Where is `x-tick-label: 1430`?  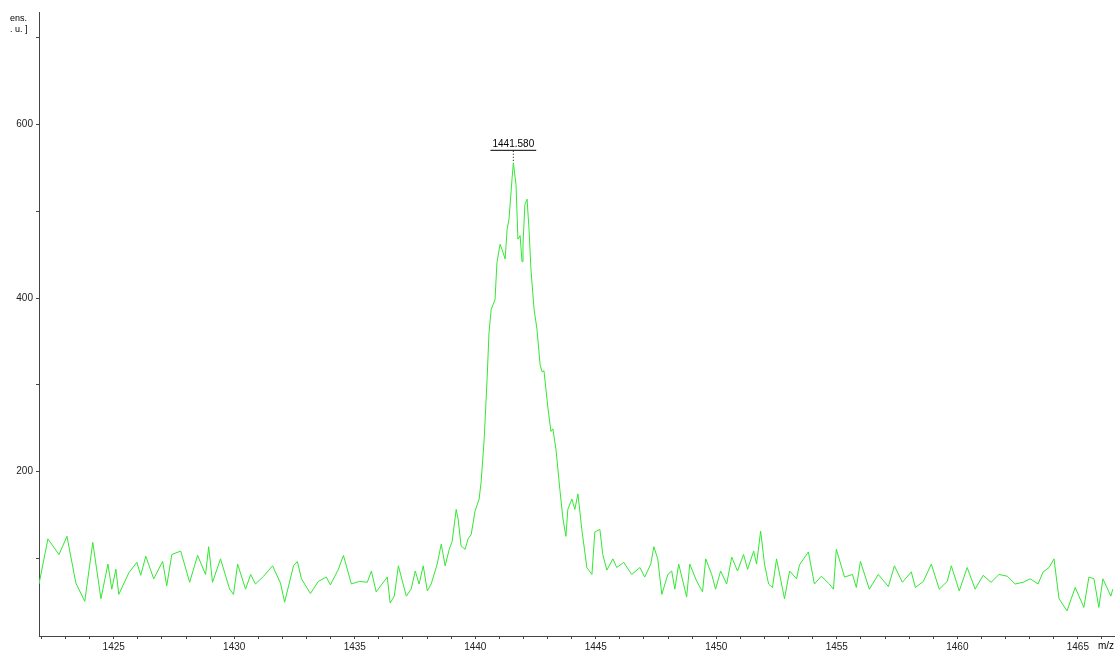
x-tick-label: 1430 is located at coordinates (234, 646).